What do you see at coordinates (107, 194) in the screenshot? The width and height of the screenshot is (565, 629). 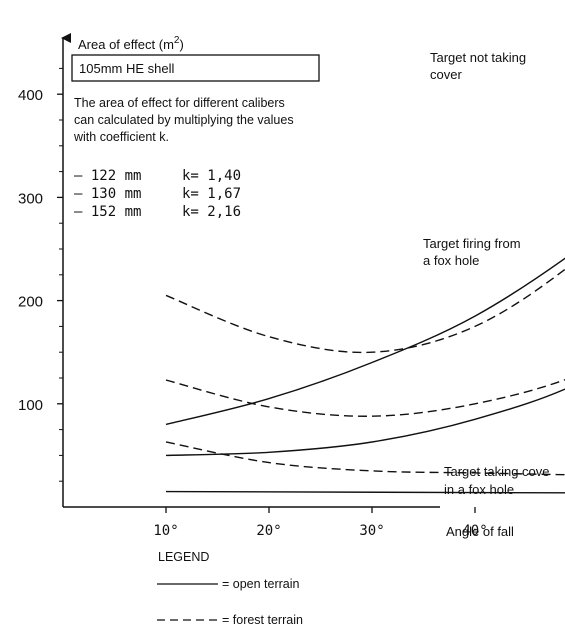 I see `coefficient-caliber: – 130 mm` at bounding box center [107, 194].